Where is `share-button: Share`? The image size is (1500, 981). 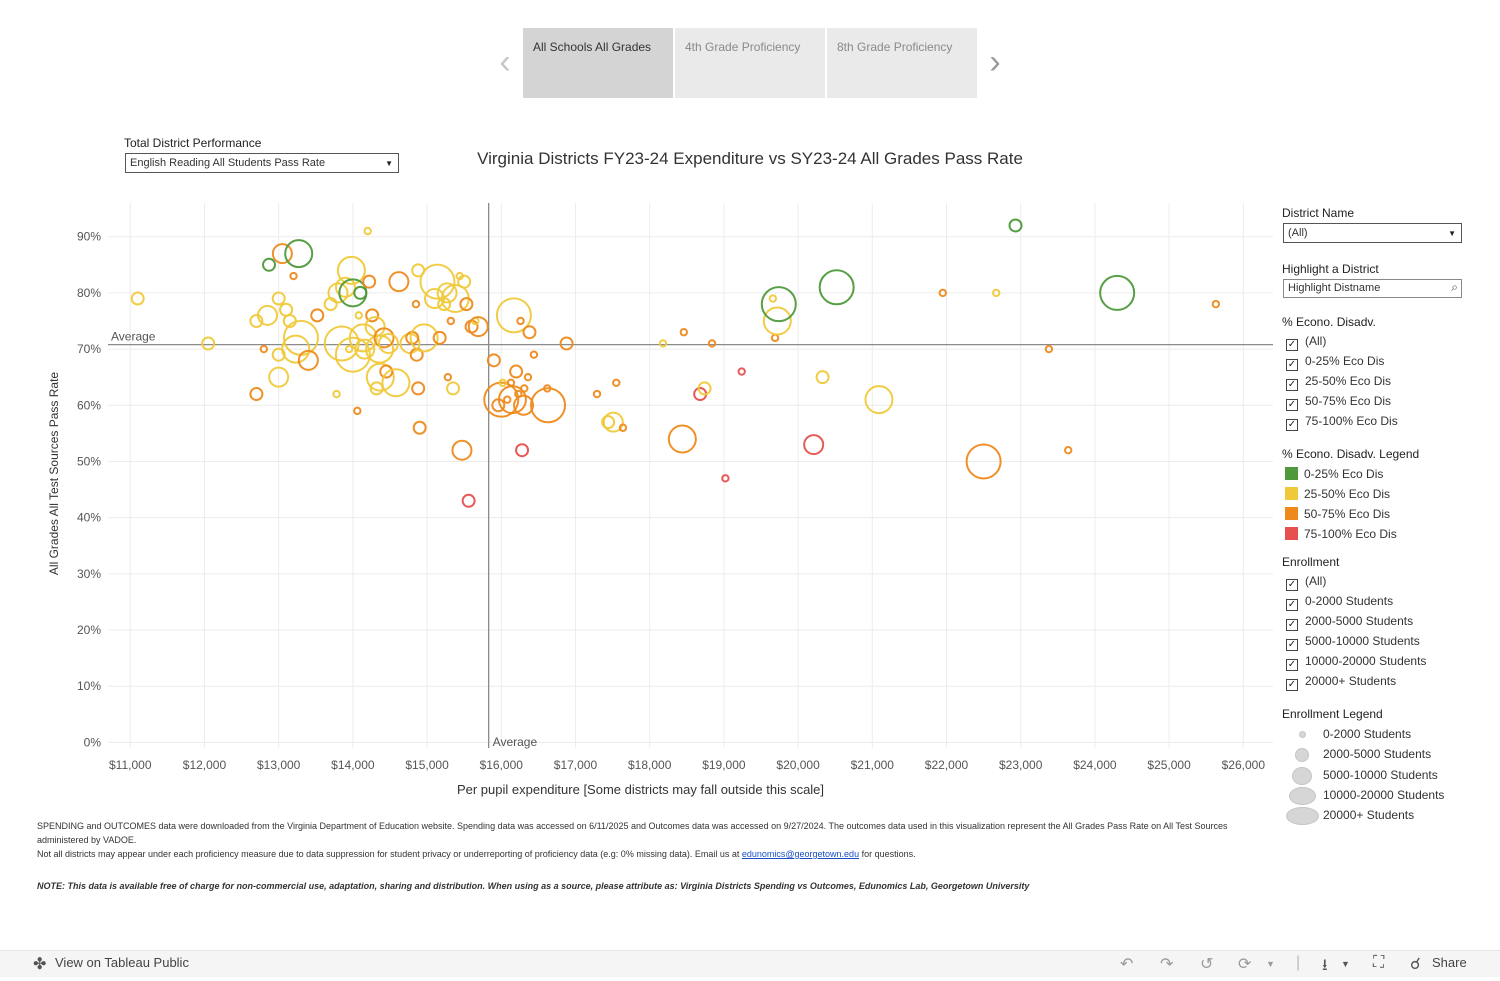 share-button: Share is located at coordinates (1449, 962).